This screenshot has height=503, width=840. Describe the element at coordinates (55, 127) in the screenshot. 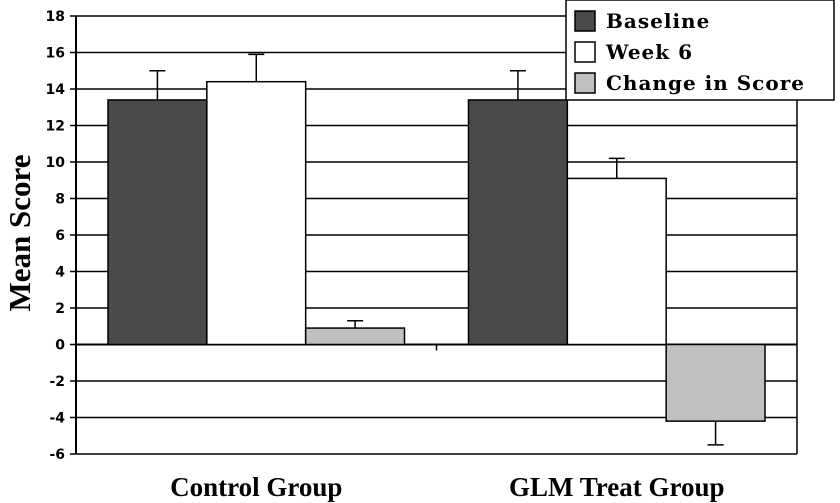

I see `y-tick-label: 12` at that location.